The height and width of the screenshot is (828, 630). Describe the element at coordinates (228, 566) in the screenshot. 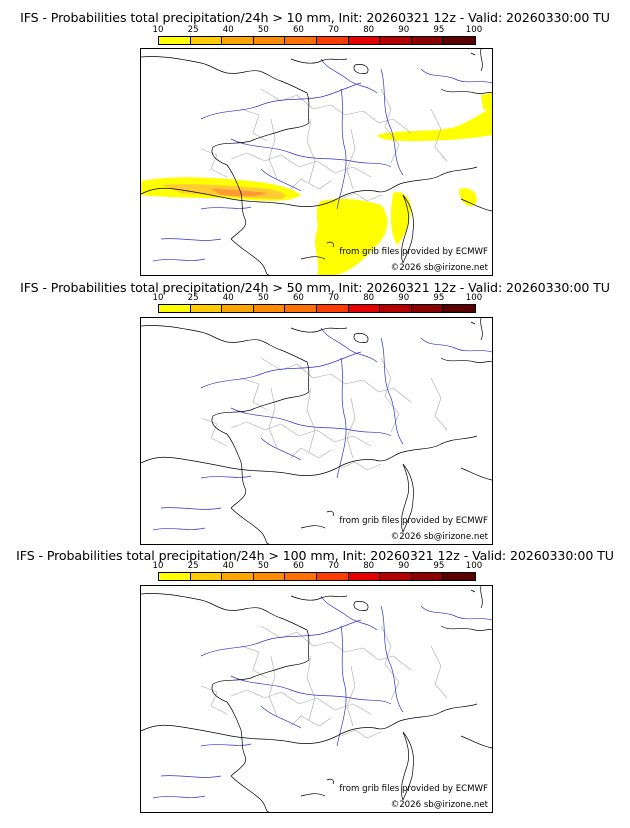

I see `colorbar-tick-label: 40` at that location.